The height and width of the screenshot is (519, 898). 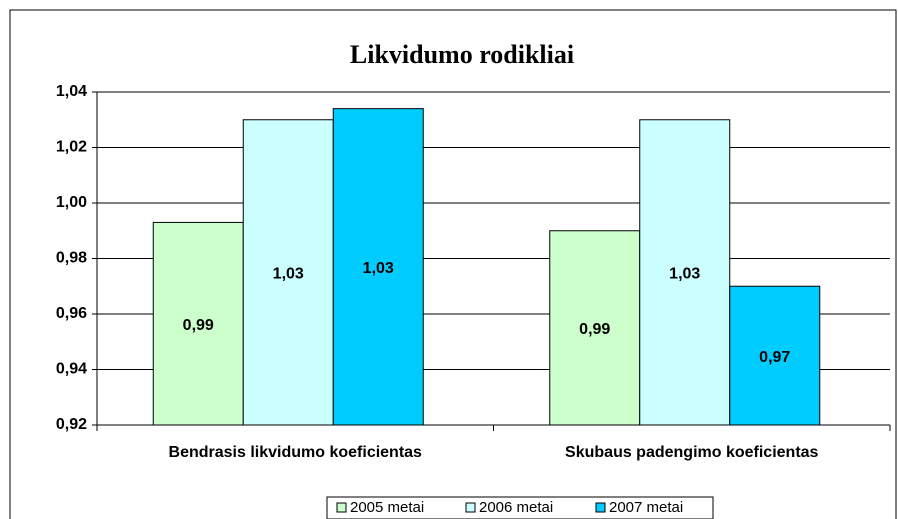 What do you see at coordinates (71, 202) in the screenshot?
I see `y-tick-label: 1,00` at bounding box center [71, 202].